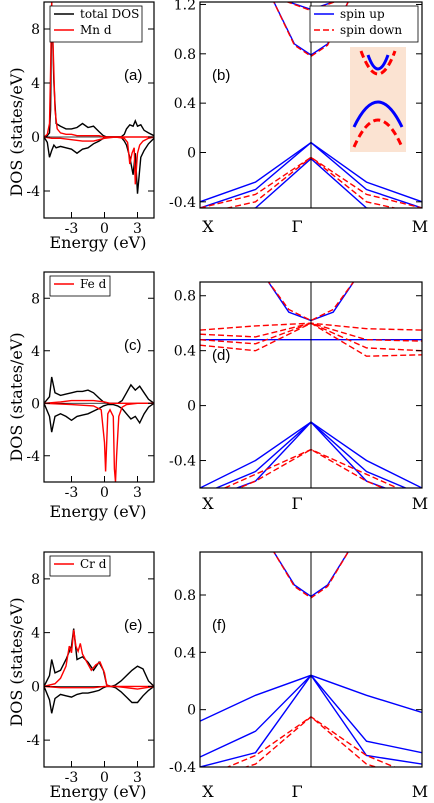 The height and width of the screenshot is (803, 434). I want to click on ytick-label-b-3: 0.8, so click(185, 55).